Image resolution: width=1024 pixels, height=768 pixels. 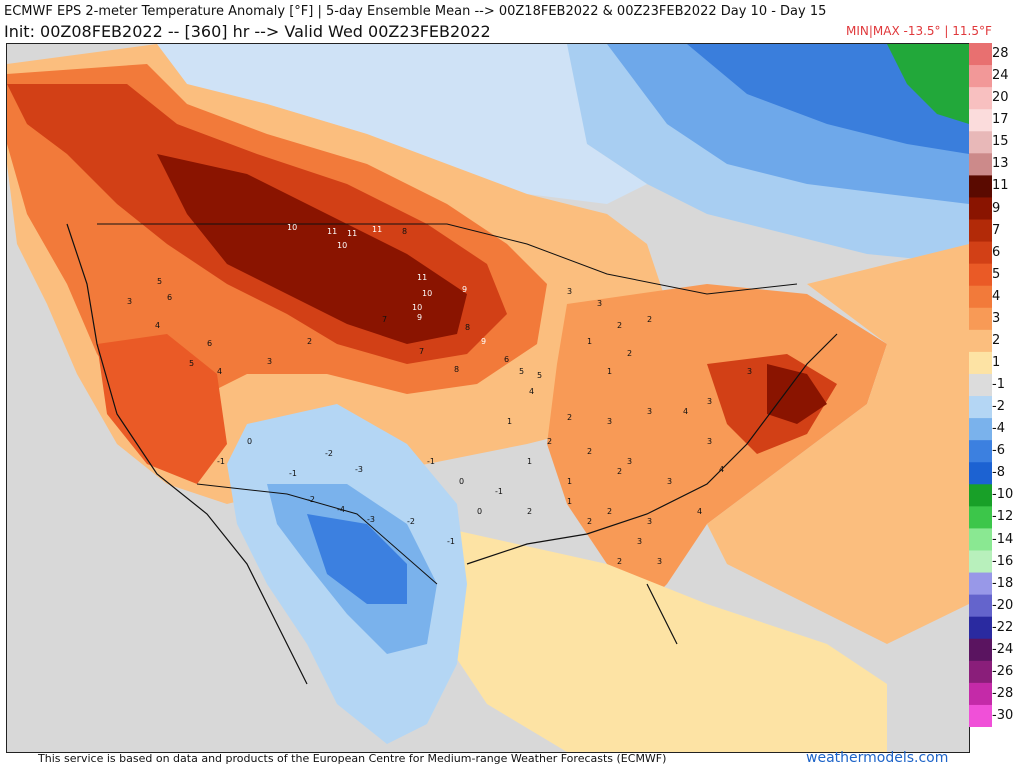 I want to click on legend-tick-label: -20, so click(x=1003, y=605).